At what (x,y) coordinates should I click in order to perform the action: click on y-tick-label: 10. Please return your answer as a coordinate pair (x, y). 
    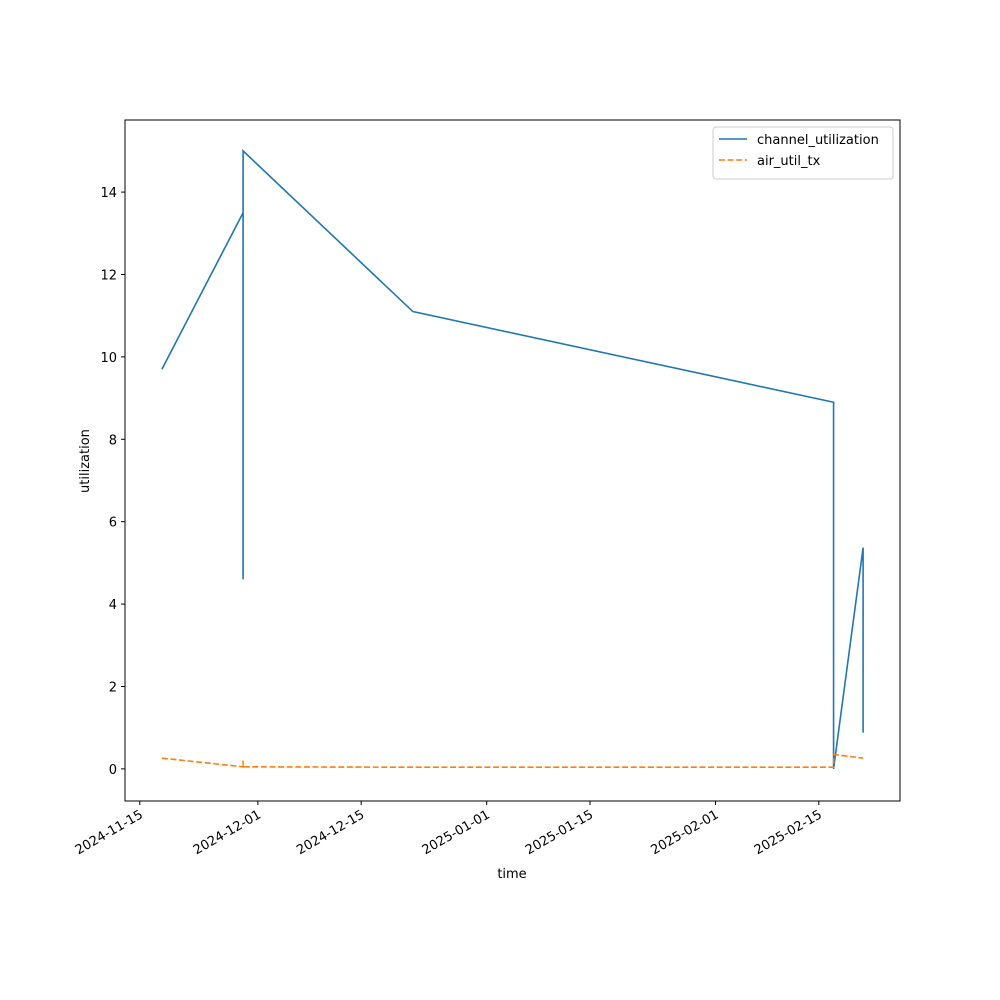
    Looking at the image, I should click on (108, 358).